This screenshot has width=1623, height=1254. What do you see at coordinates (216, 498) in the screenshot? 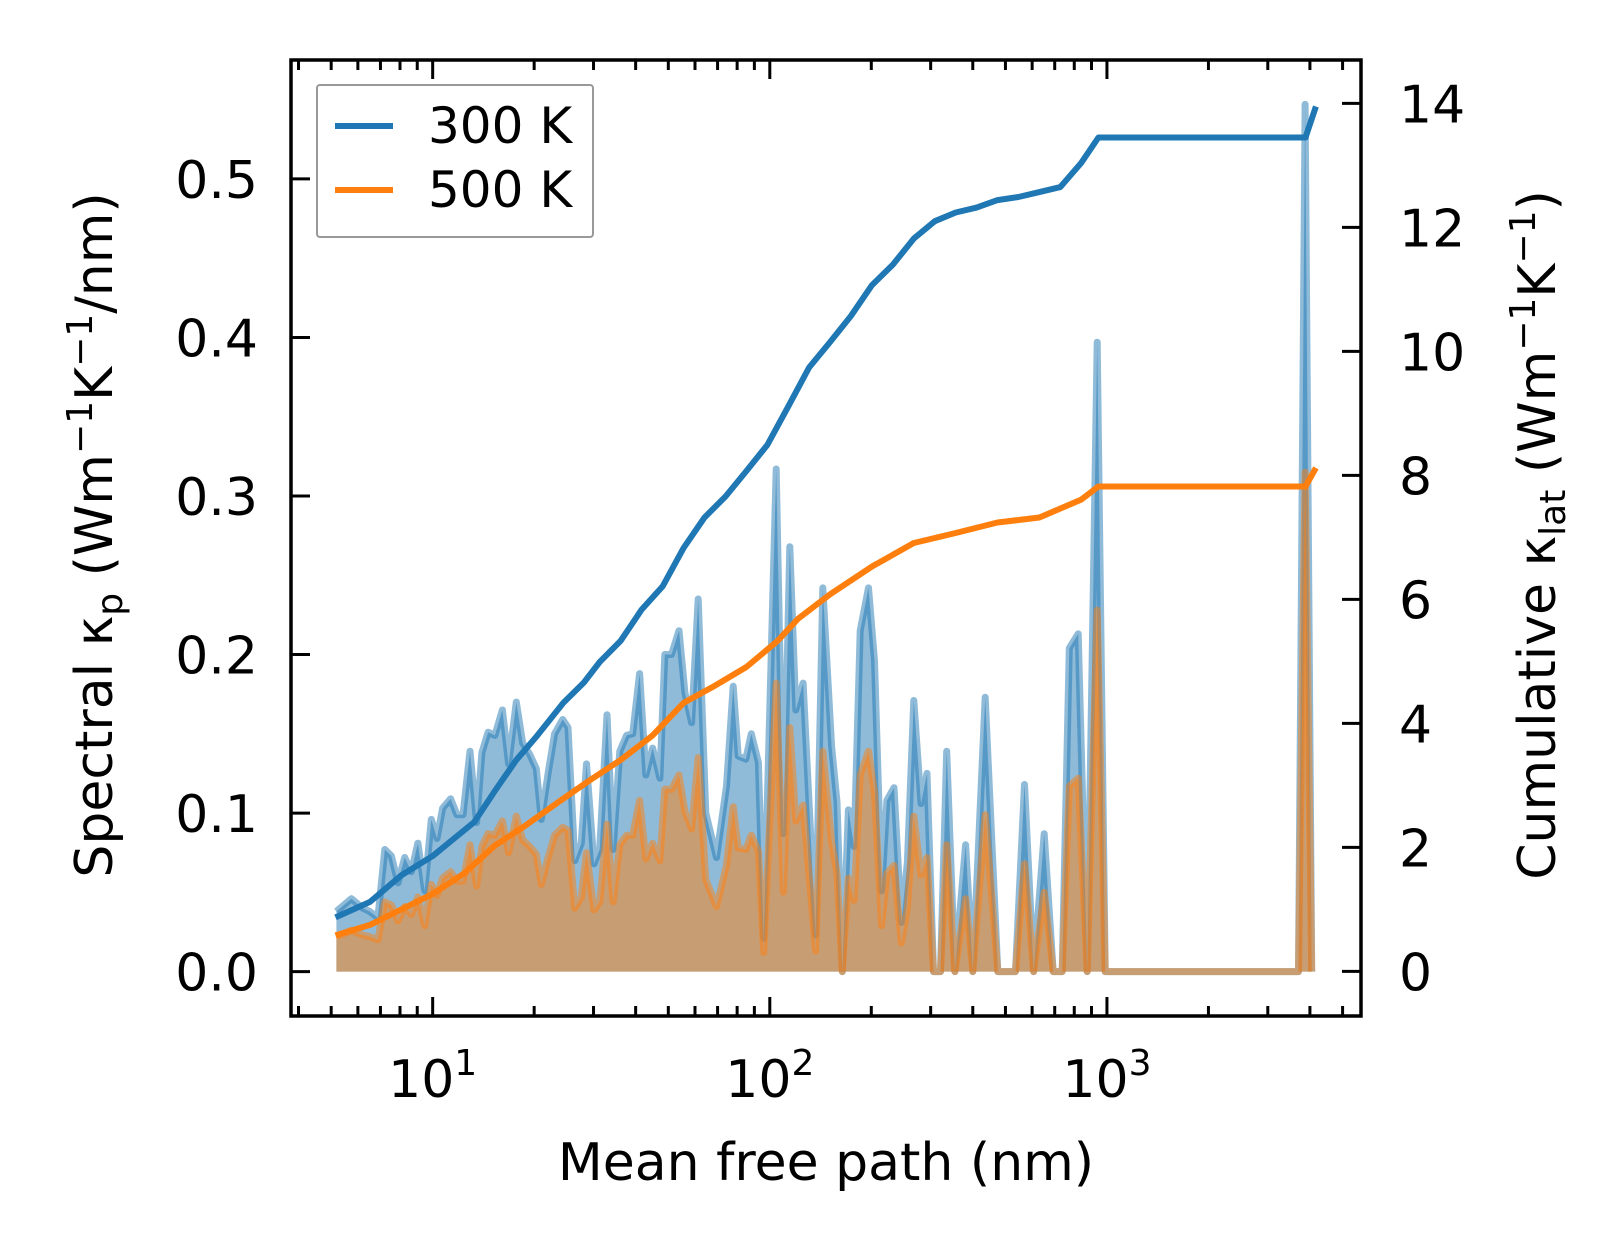
I see `y-left-tick-label: 0.3` at bounding box center [216, 498].